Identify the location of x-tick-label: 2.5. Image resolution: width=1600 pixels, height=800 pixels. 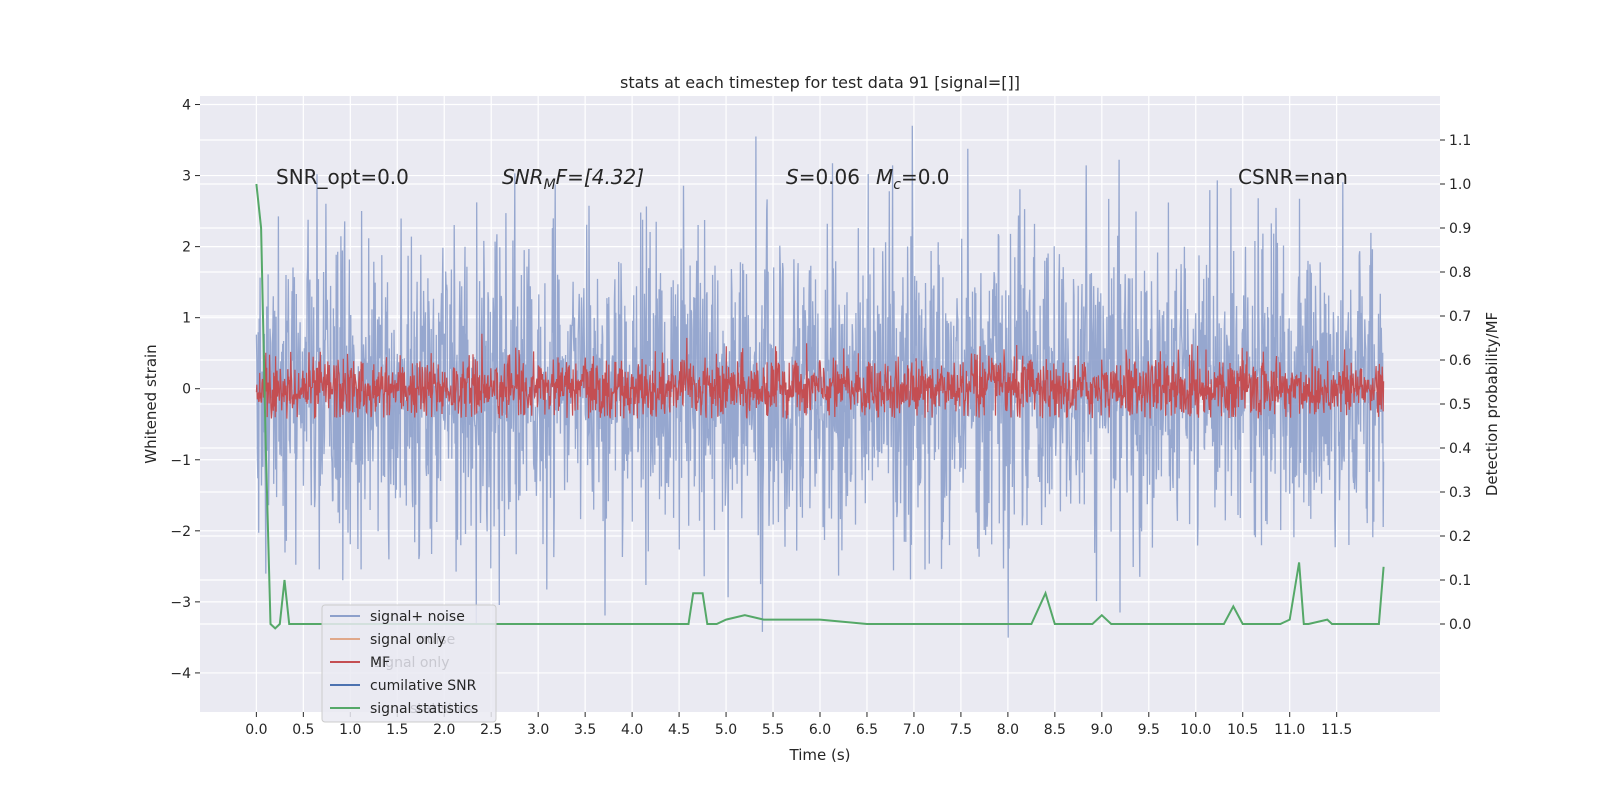
(491, 730).